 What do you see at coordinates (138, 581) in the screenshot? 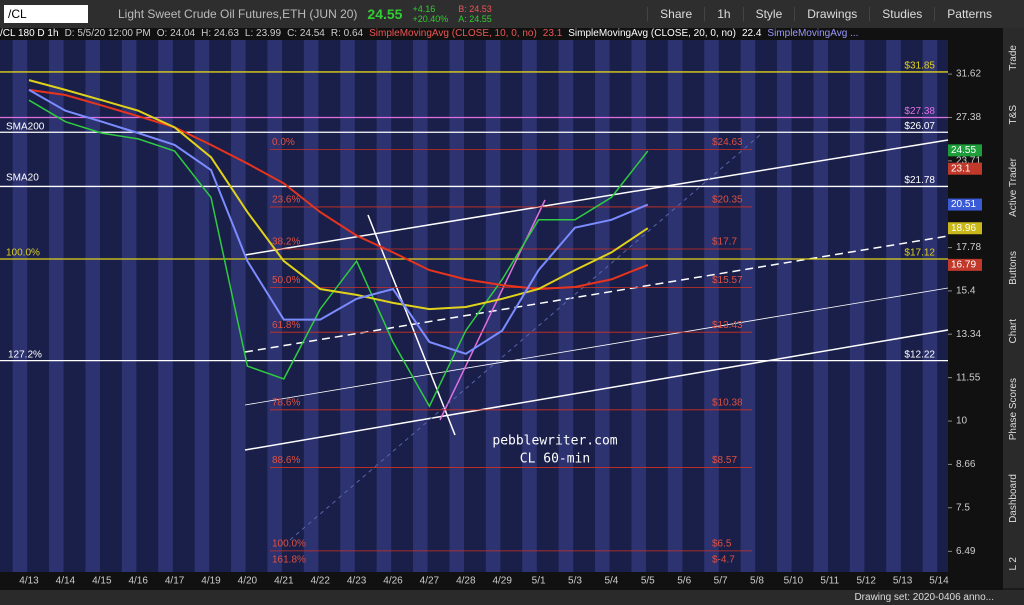
I see `x-tick-label: 4/16` at bounding box center [138, 581].